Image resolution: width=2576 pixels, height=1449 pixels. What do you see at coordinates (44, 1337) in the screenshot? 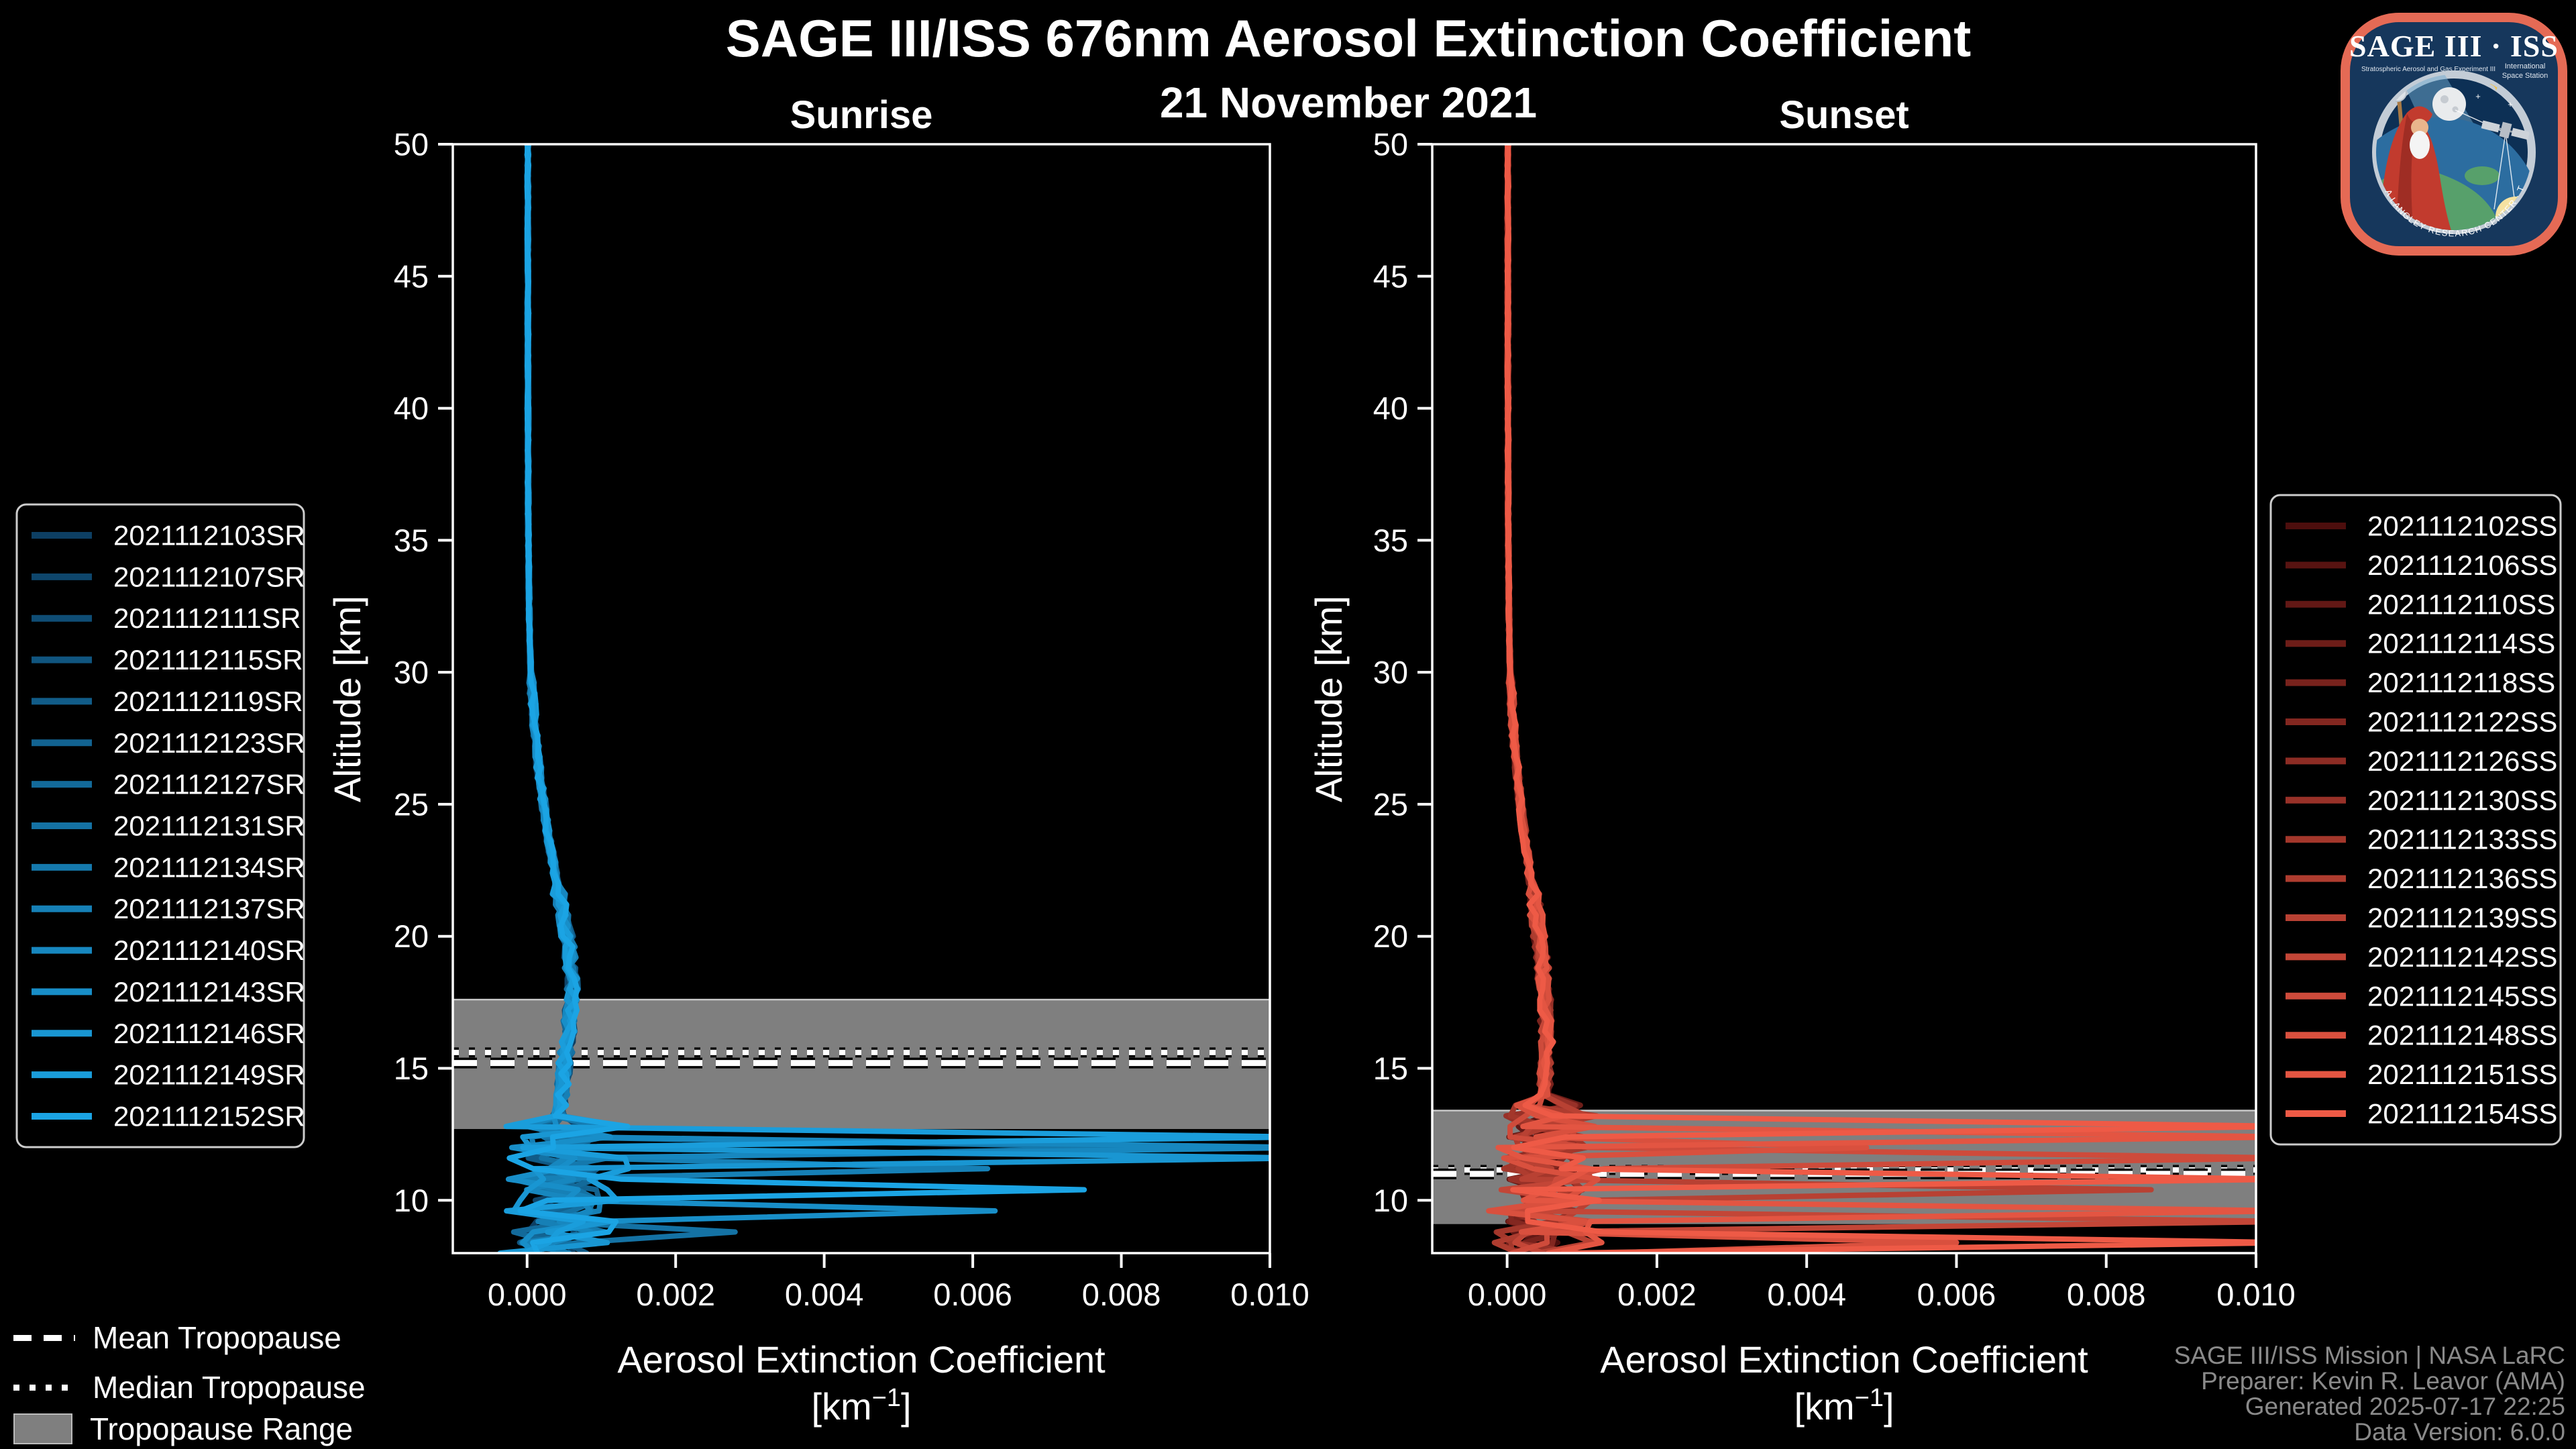
I see `mean-tropopause-swatch` at bounding box center [44, 1337].